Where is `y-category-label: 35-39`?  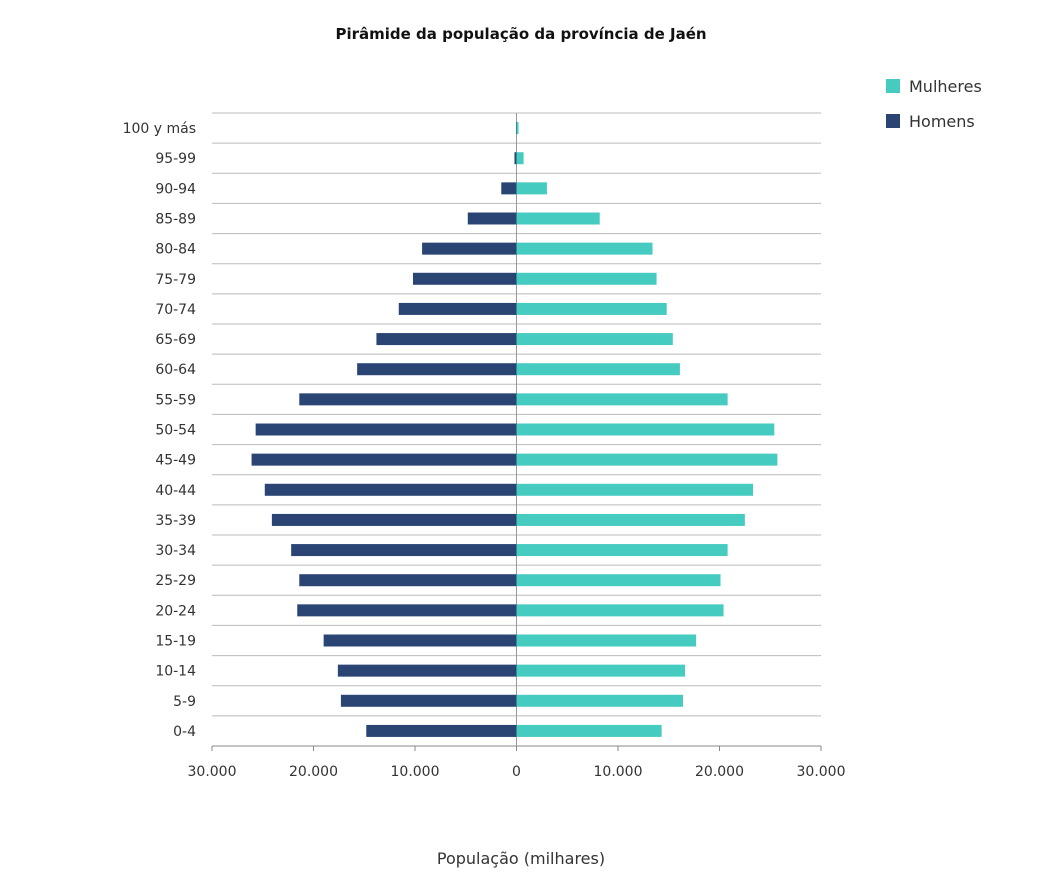 y-category-label: 35-39 is located at coordinates (175, 521).